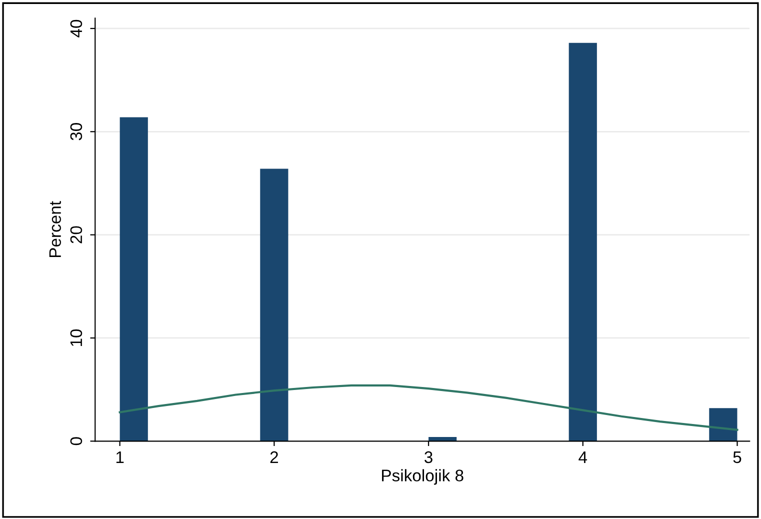  I want to click on x-tick-label: 4, so click(583, 457).